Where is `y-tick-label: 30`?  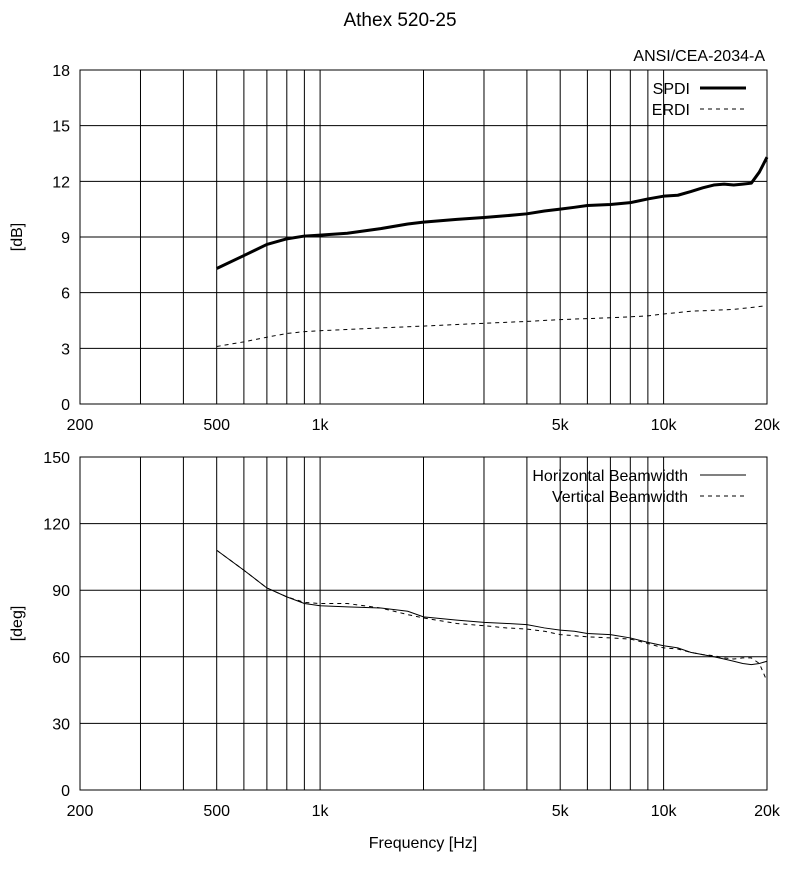 y-tick-label: 30 is located at coordinates (61, 724).